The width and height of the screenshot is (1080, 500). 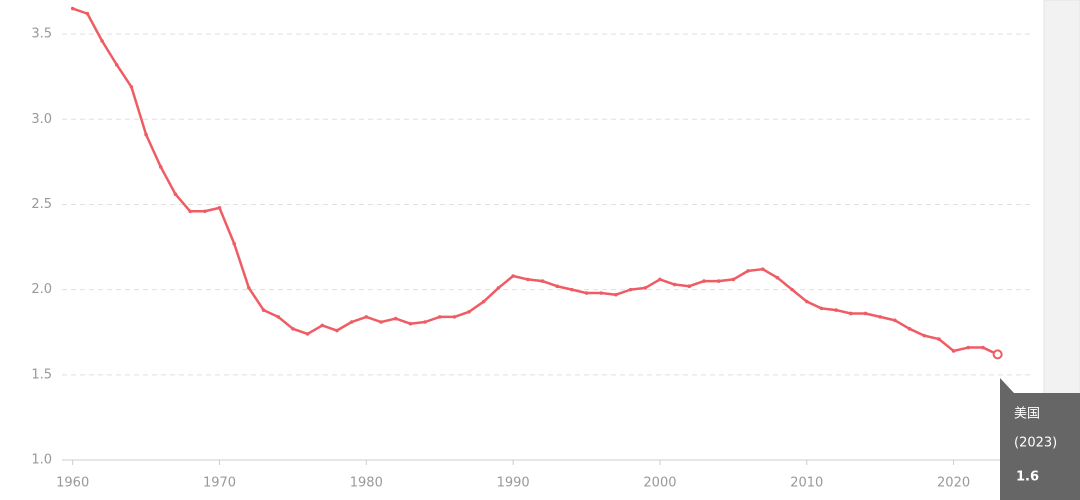 I want to click on tooltip-box, so click(x=1040, y=439).